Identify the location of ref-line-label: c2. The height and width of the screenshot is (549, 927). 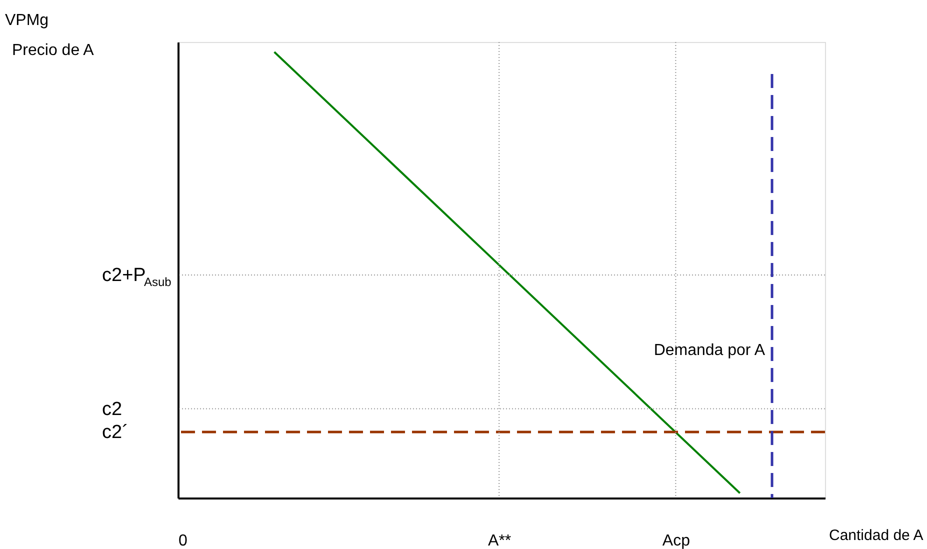
(112, 409).